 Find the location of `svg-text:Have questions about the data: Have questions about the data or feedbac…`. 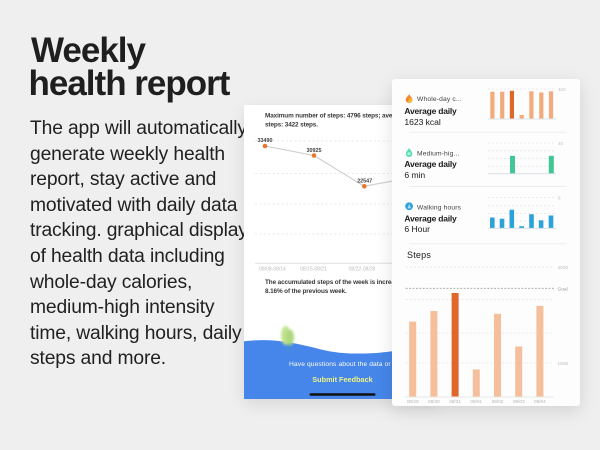

svg-text:Have questions about the data: Have questions about the data or feedbac… is located at coordinates (357, 364).